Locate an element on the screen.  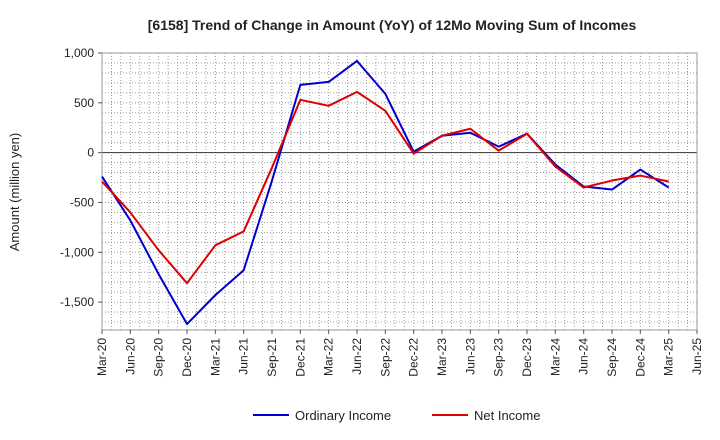
x-tick-label: Sep-21 is located at coordinates (272, 357).